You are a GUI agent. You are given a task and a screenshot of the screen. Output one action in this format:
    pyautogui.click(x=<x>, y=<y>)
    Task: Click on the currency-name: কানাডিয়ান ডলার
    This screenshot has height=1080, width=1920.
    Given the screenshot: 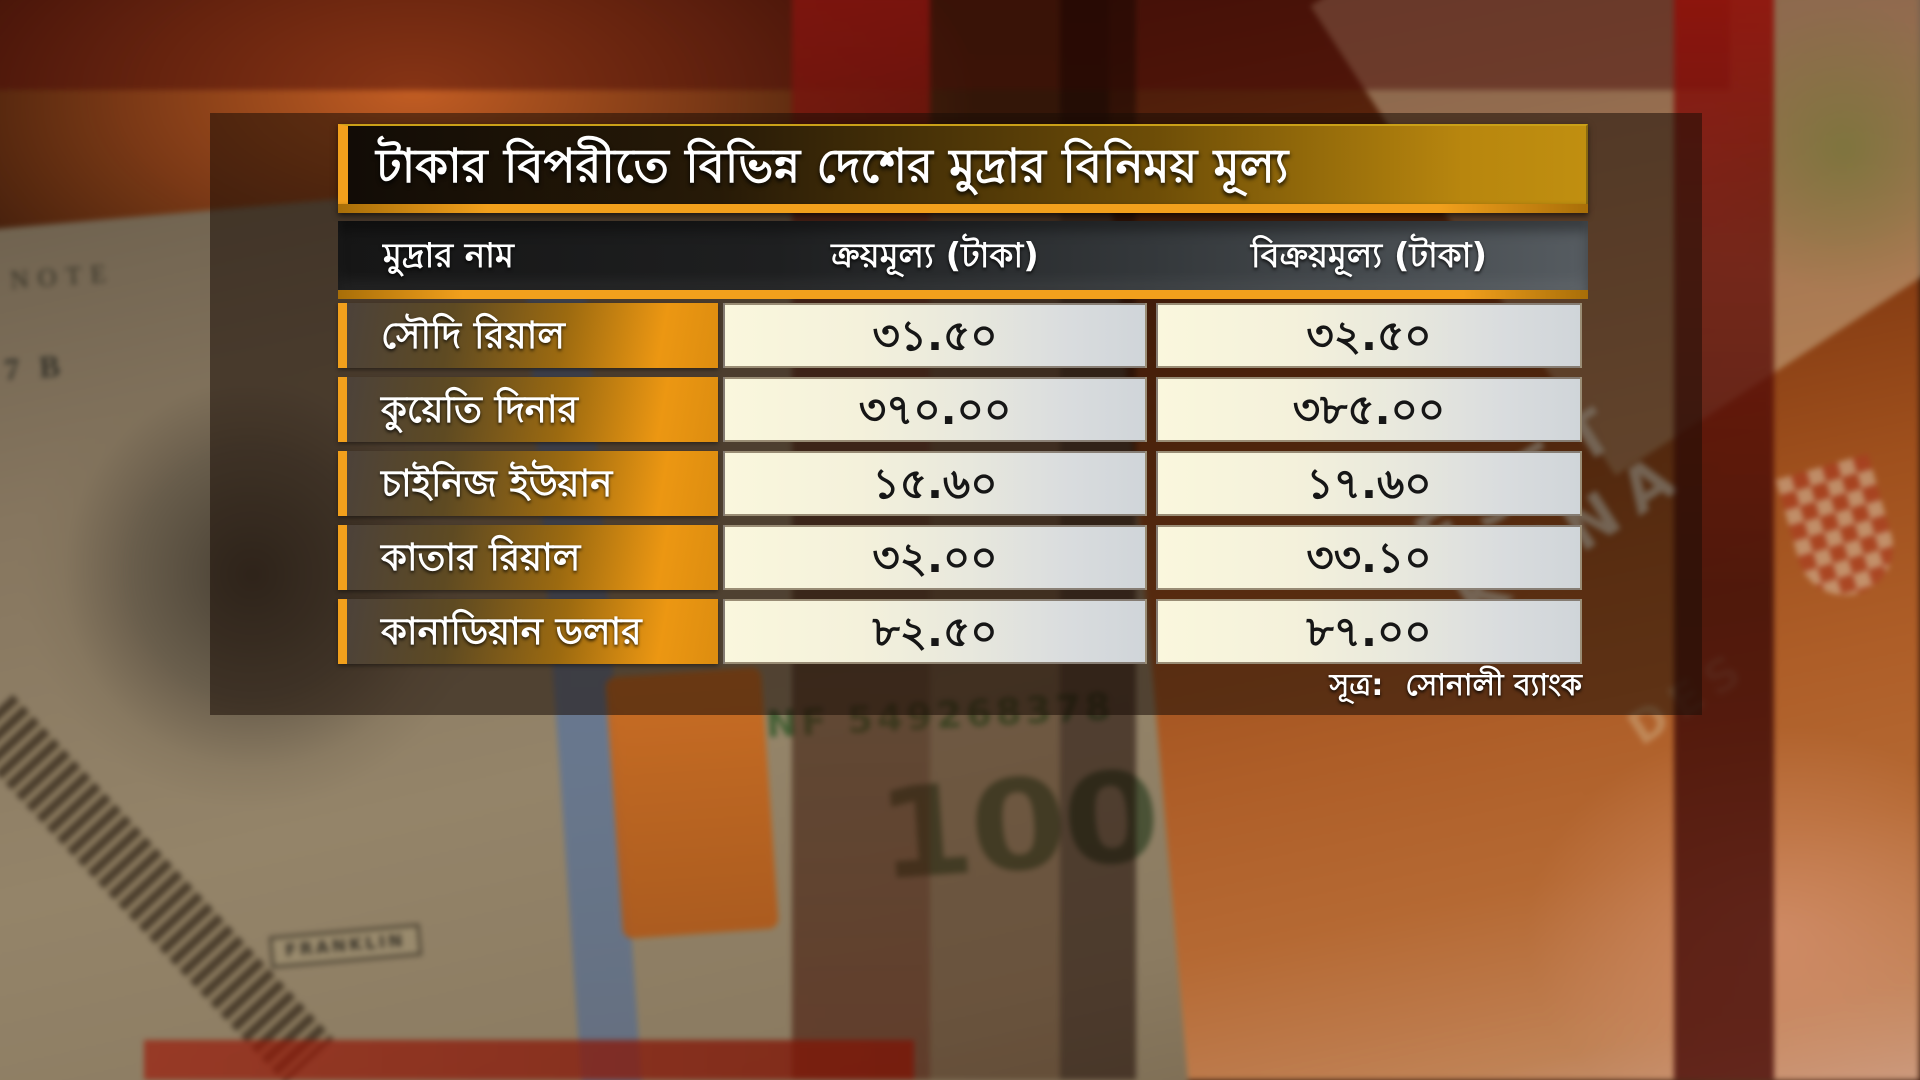 What is the action you would take?
    pyautogui.click(x=528, y=631)
    